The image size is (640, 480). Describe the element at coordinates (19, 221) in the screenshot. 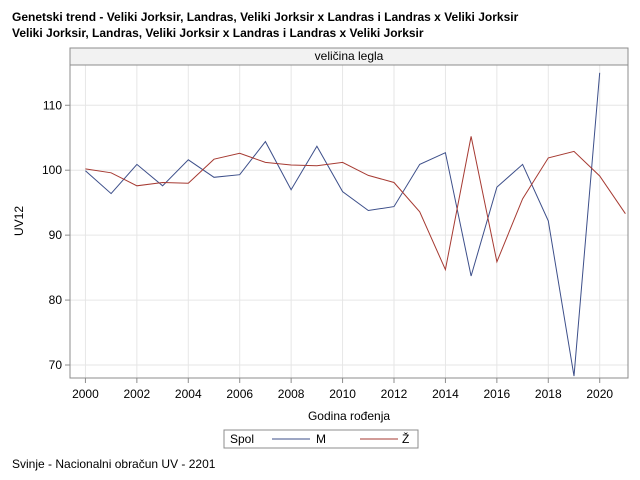

I see `y-axis-label: UV12` at that location.